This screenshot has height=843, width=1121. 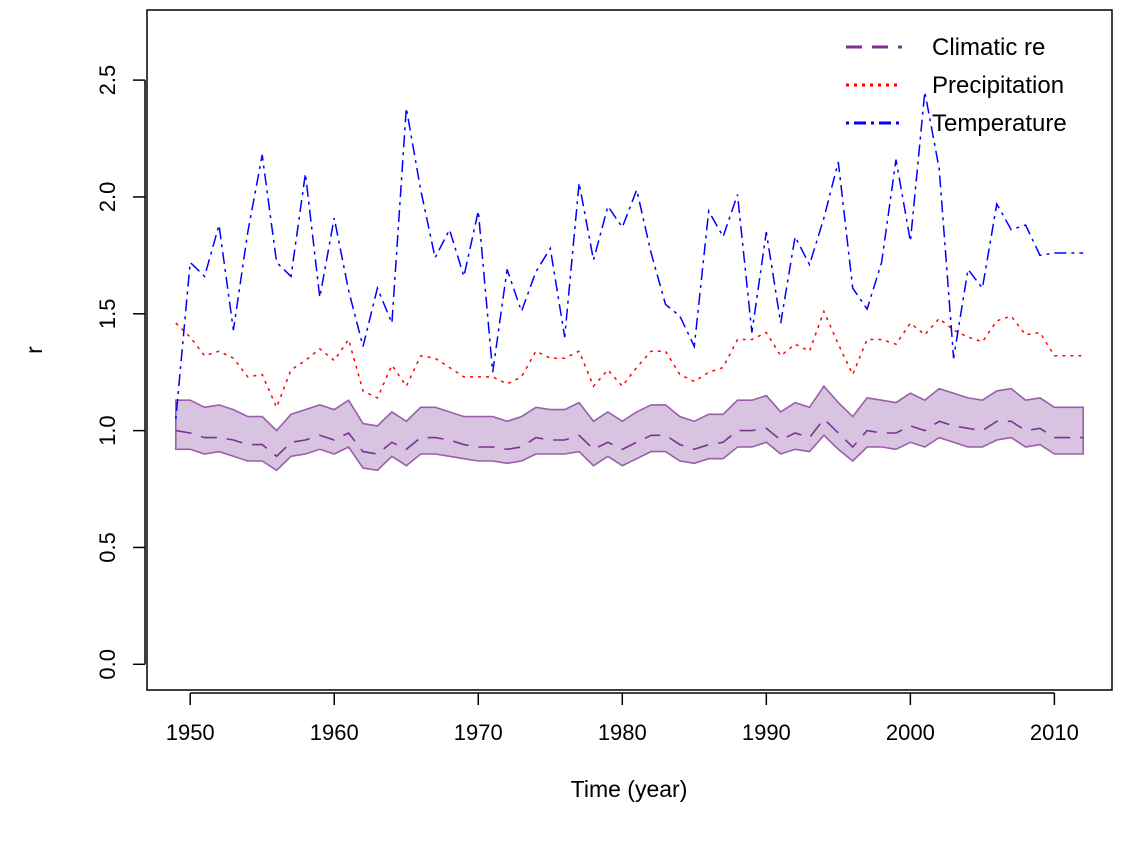 What do you see at coordinates (622, 718) in the screenshot?
I see `x-axis: 1950 1960 1970 1980 1990 2000 2010` at bounding box center [622, 718].